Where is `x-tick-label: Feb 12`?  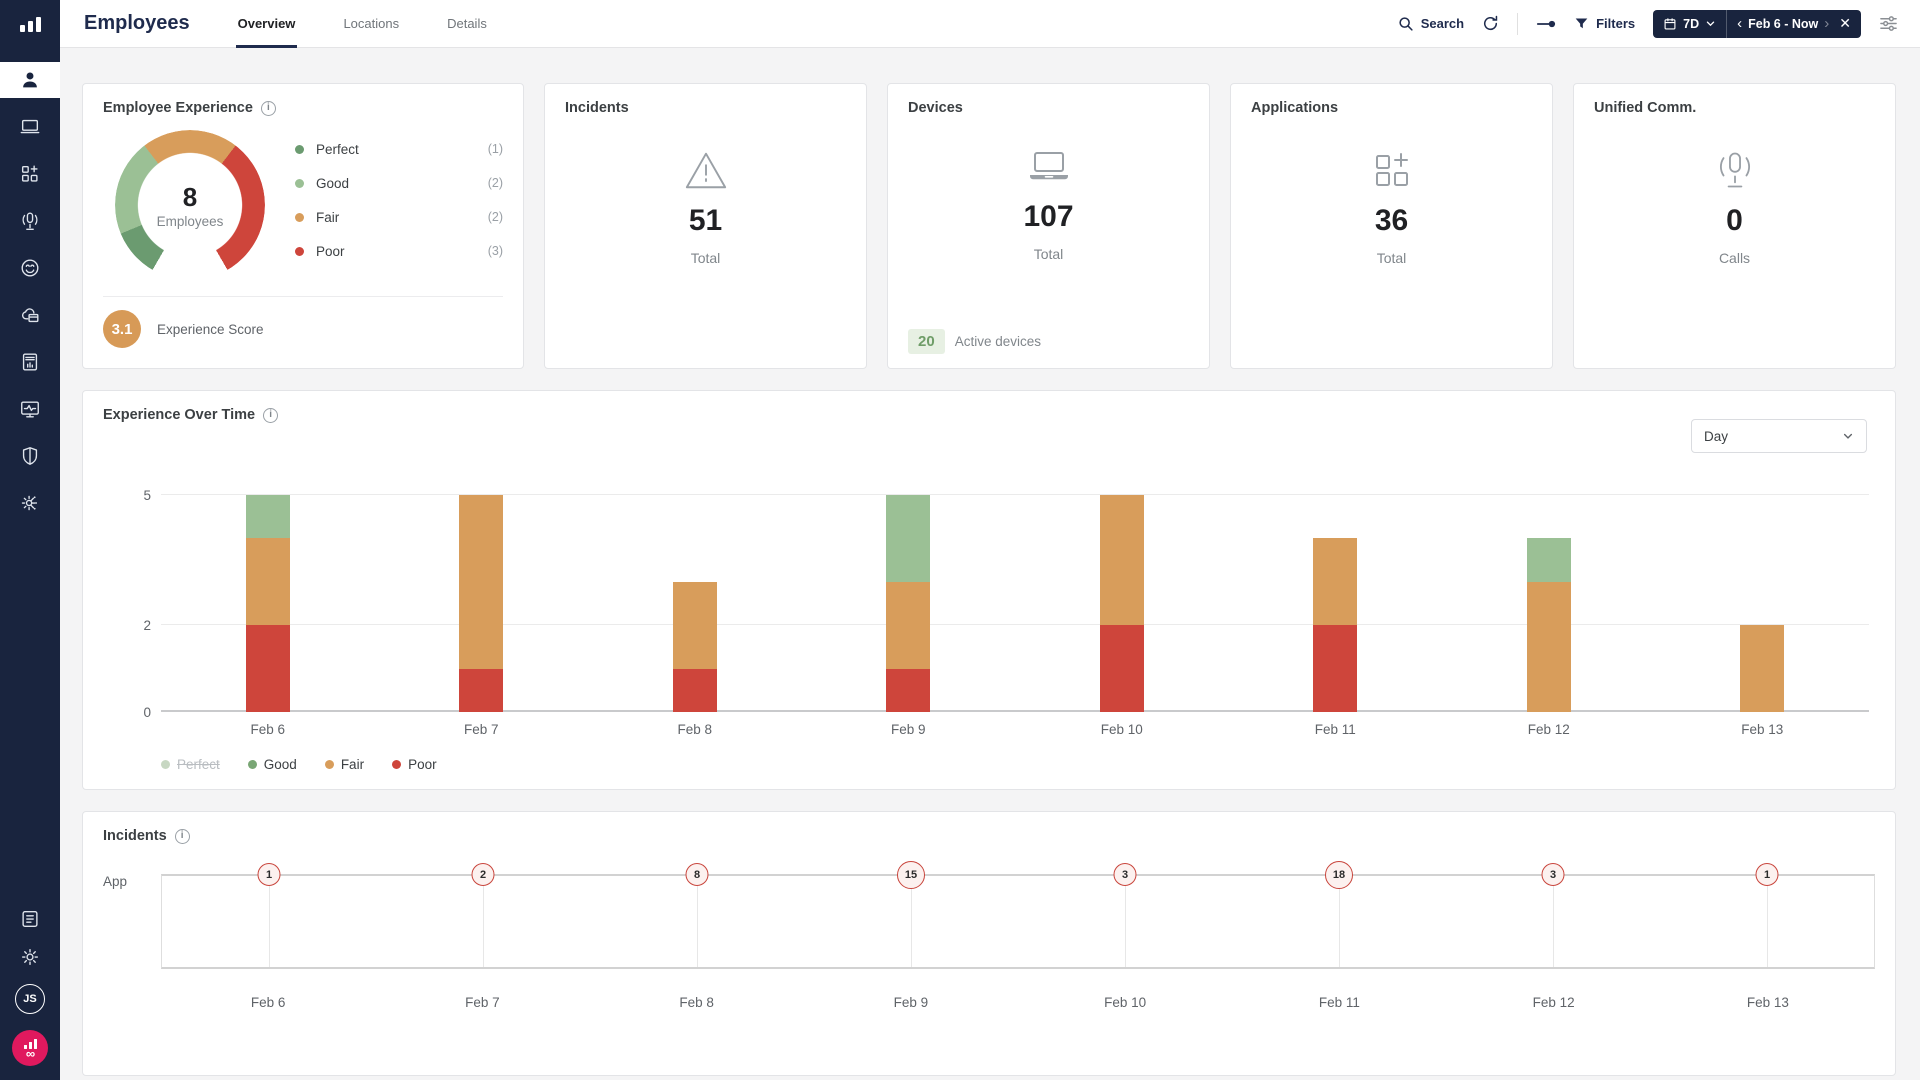 x-tick-label: Feb 12 is located at coordinates (1553, 1002).